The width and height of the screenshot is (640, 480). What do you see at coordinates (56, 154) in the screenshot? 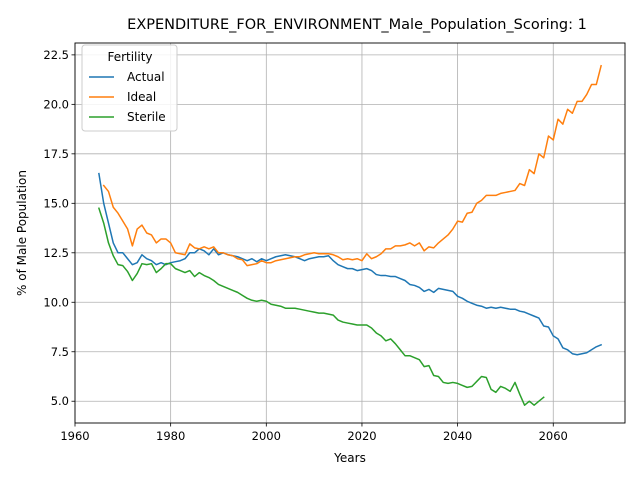
I see `y-tick-label: 17.5` at bounding box center [56, 154].